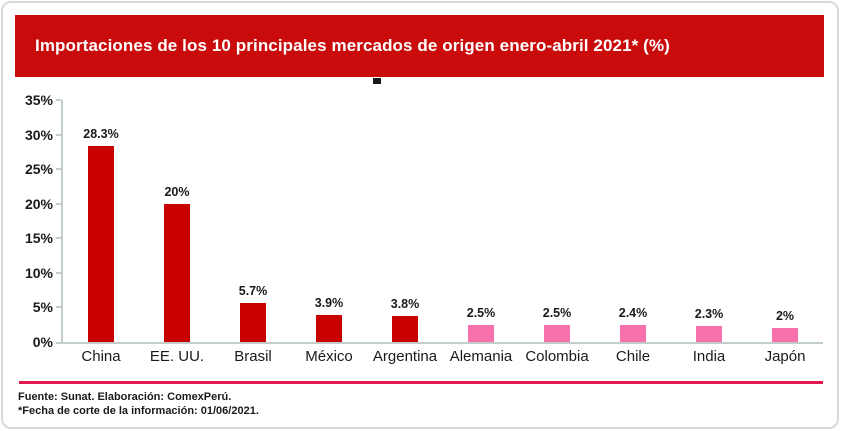  Describe the element at coordinates (557, 333) in the screenshot. I see `bar-colombia` at that location.